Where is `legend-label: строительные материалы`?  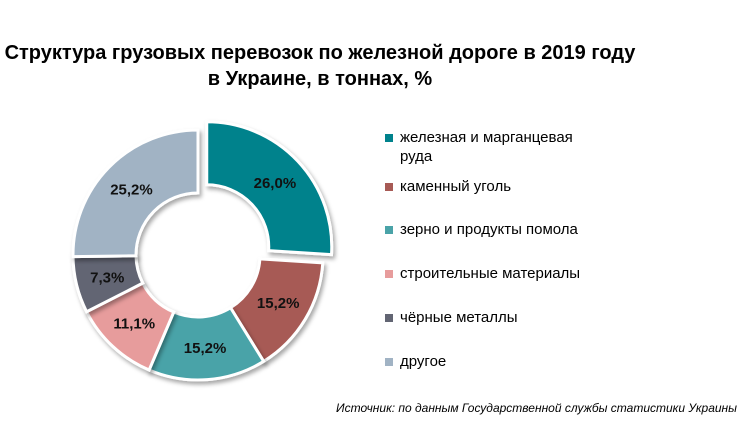 legend-label: строительные материалы is located at coordinates (490, 273).